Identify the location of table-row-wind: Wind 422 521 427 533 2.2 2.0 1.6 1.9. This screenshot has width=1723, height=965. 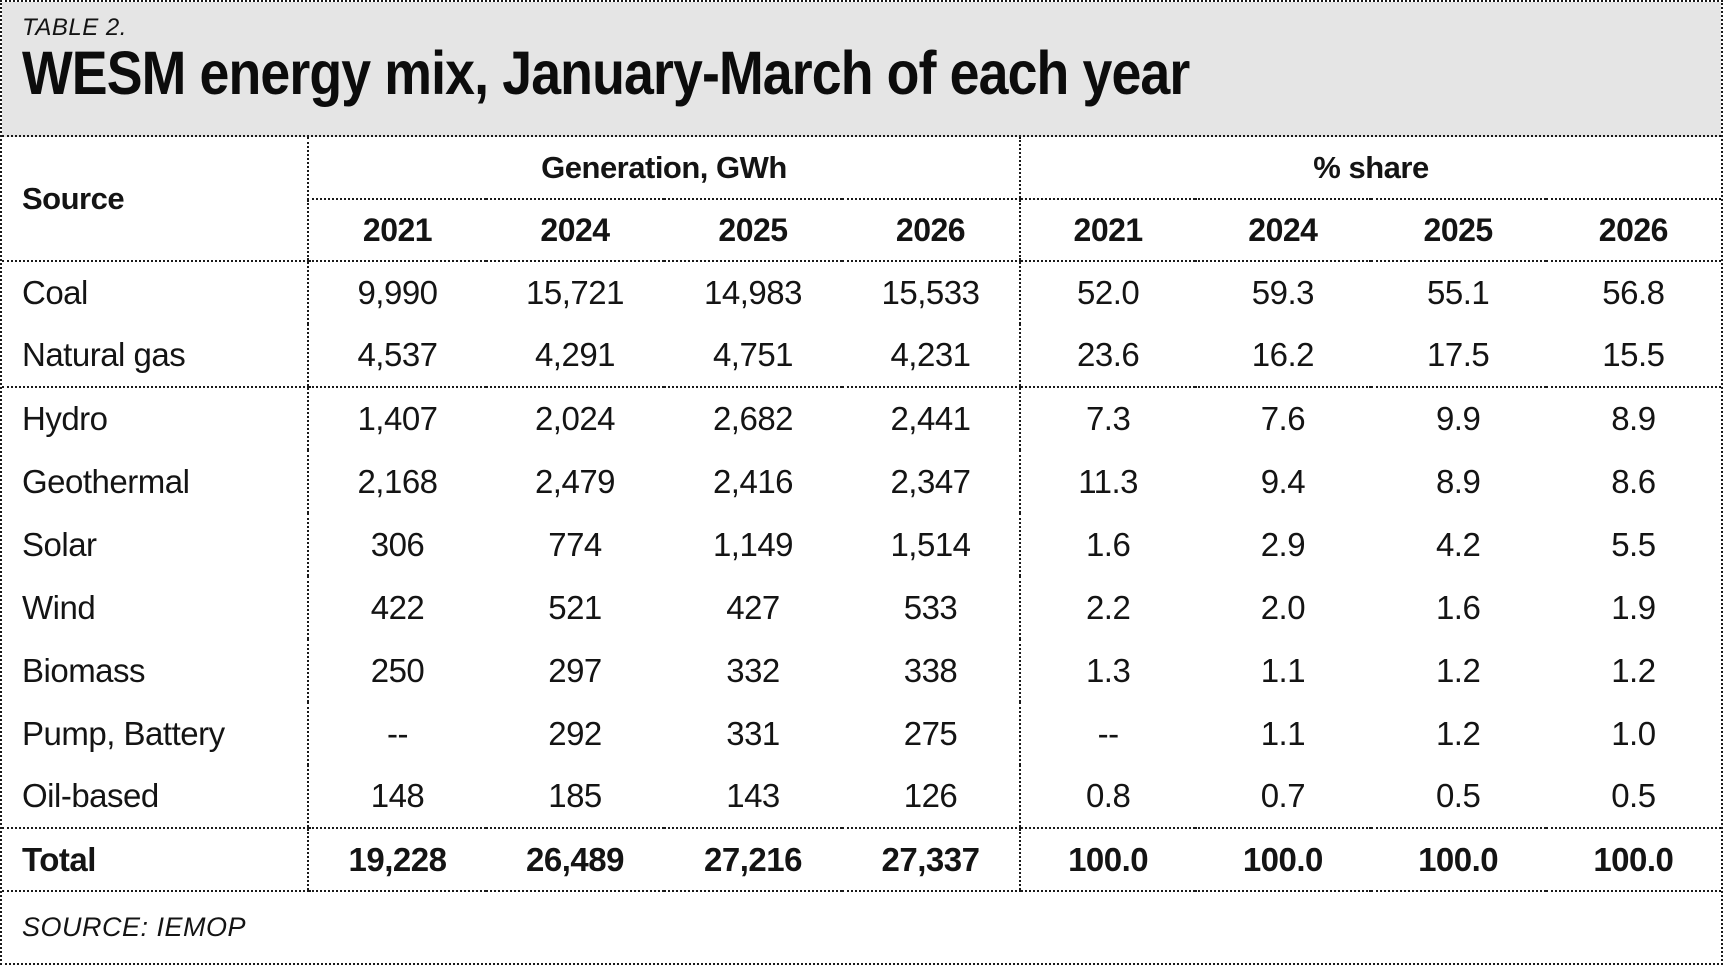
(861, 607).